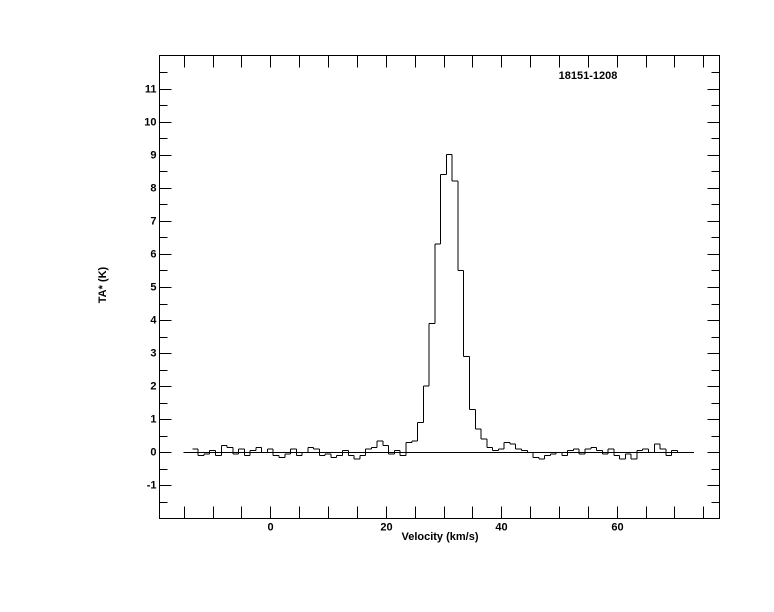 The height and width of the screenshot is (612, 774). I want to click on chart-title: 18151-1208, so click(588, 76).